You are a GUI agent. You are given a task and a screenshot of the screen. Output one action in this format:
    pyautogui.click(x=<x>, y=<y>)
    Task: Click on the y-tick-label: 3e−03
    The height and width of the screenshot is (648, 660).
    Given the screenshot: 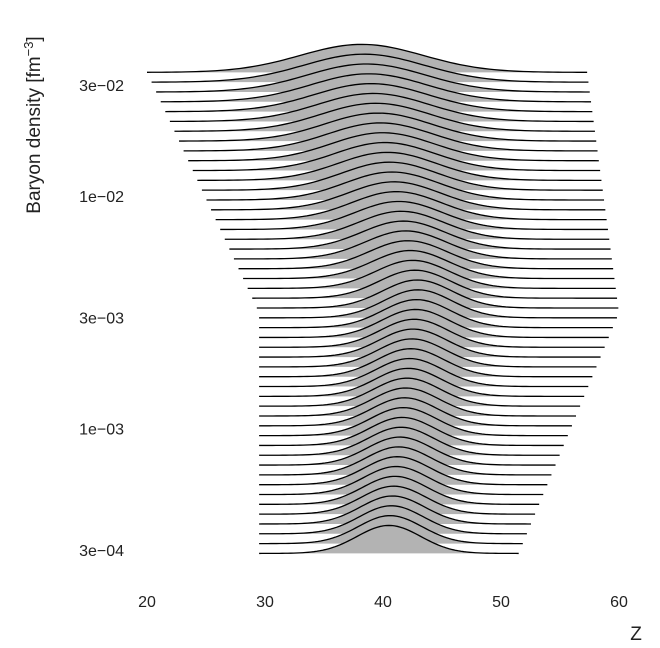 What is the action you would take?
    pyautogui.click(x=101, y=319)
    